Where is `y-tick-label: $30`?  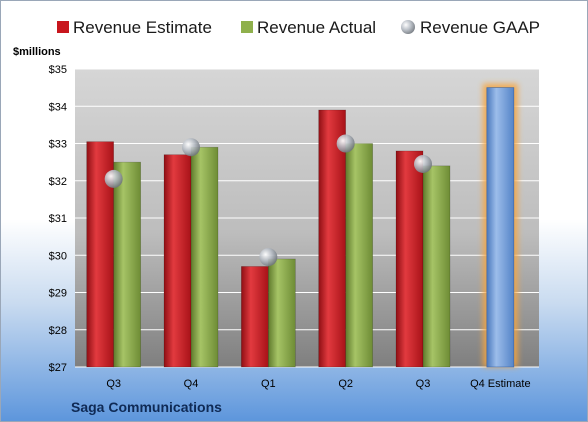 y-tick-label: $30 is located at coordinates (58, 256).